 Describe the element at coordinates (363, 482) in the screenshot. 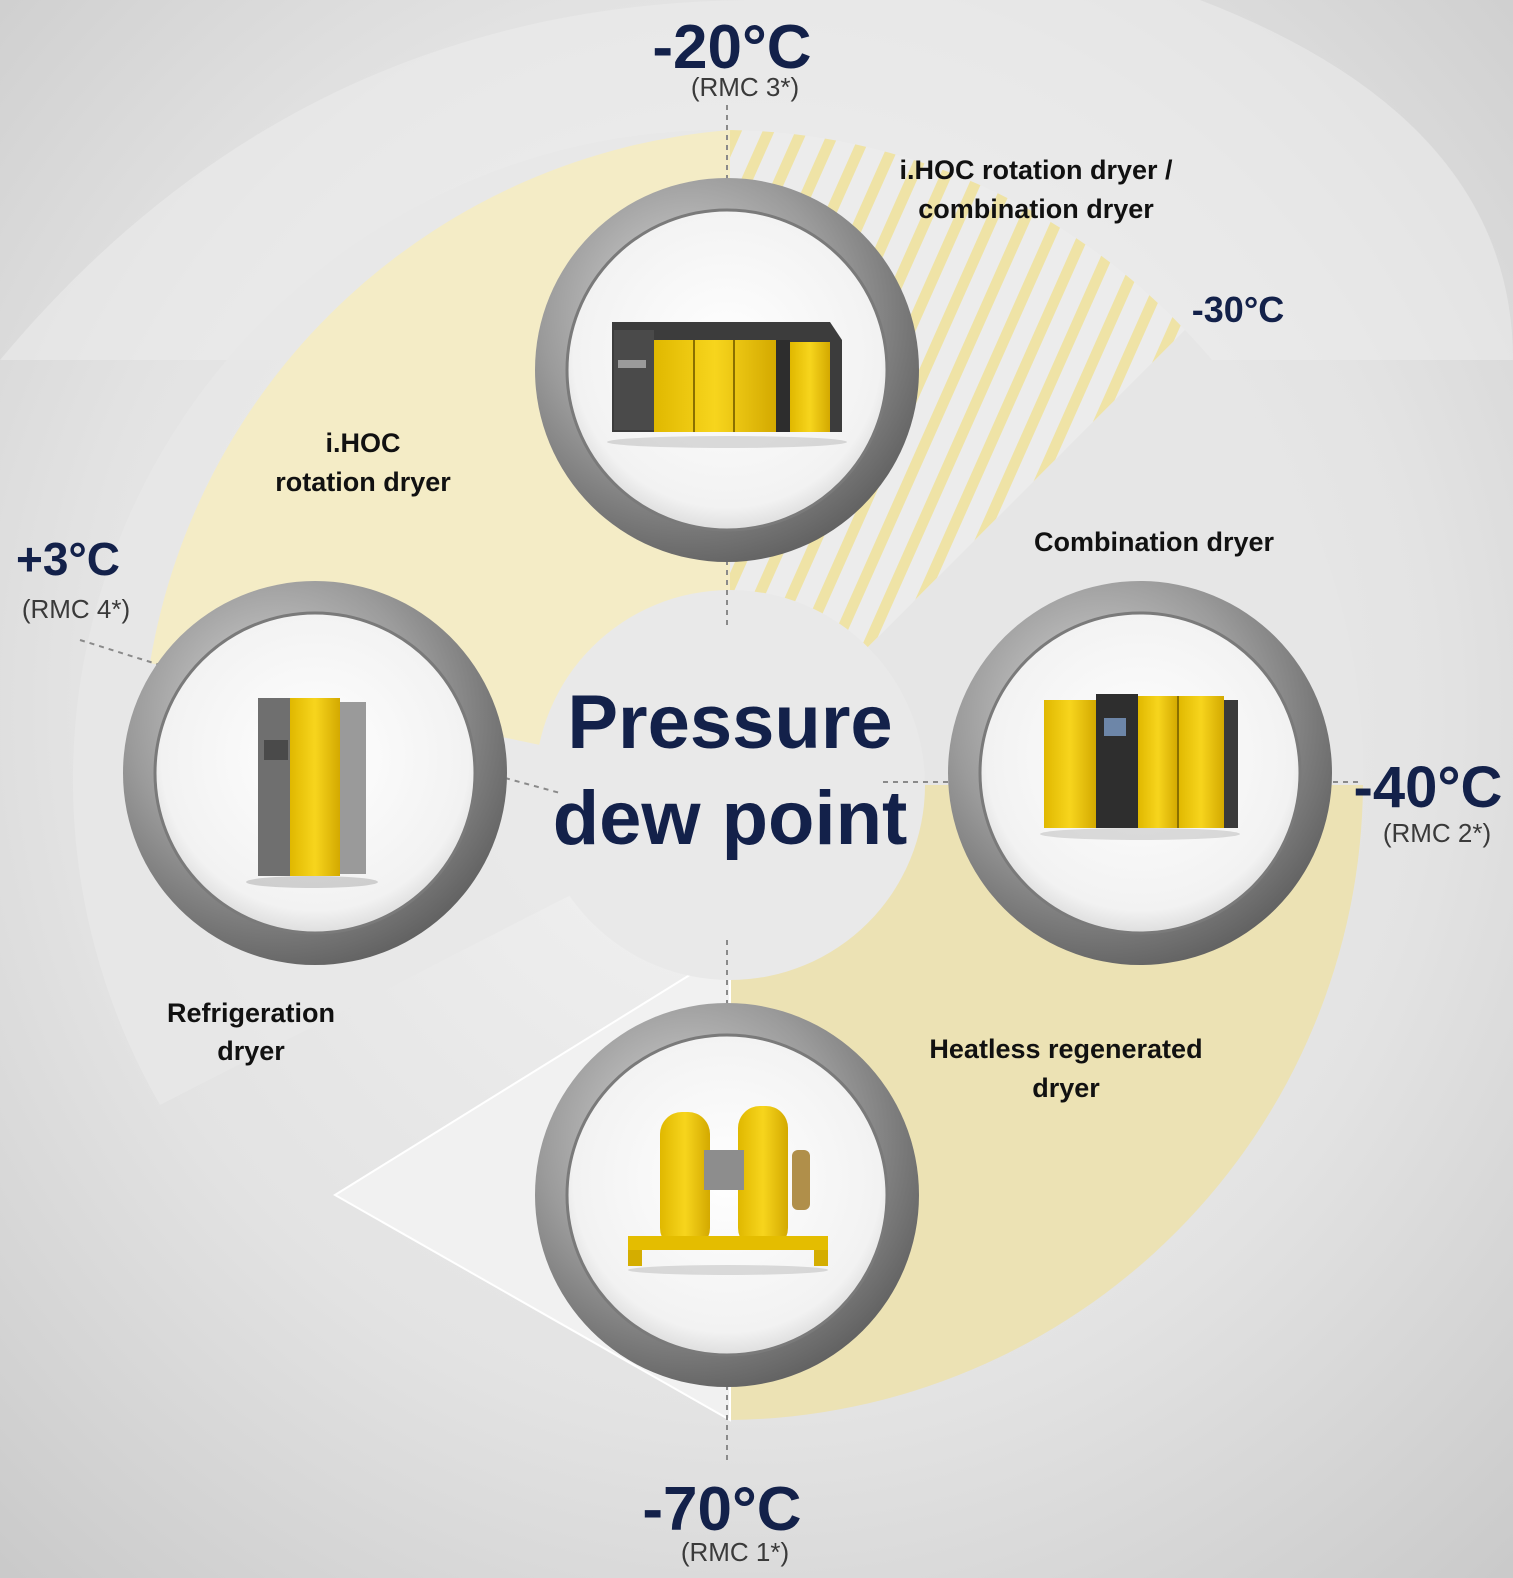

I see `segment-upper-left-line2: rotation dryer` at that location.